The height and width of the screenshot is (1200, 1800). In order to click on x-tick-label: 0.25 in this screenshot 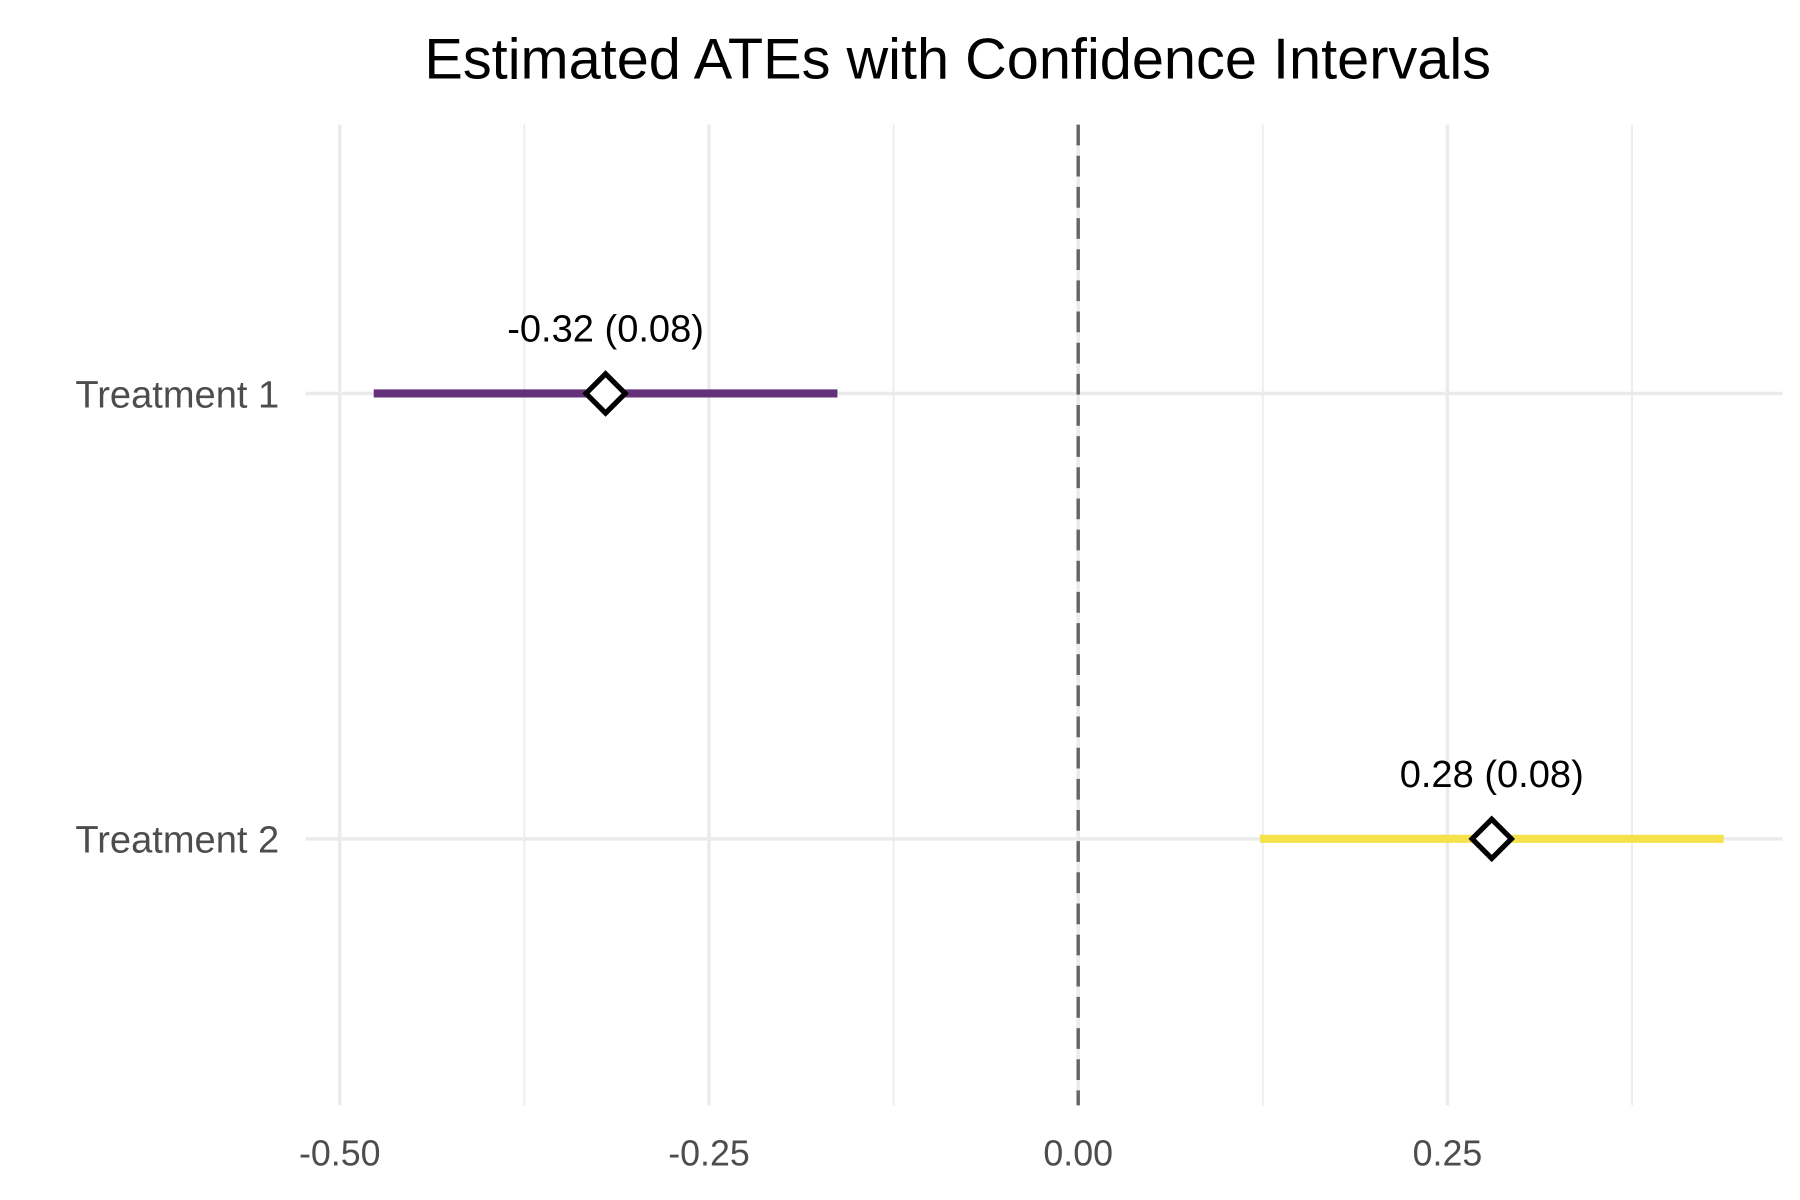, I will do `click(1448, 1153)`.